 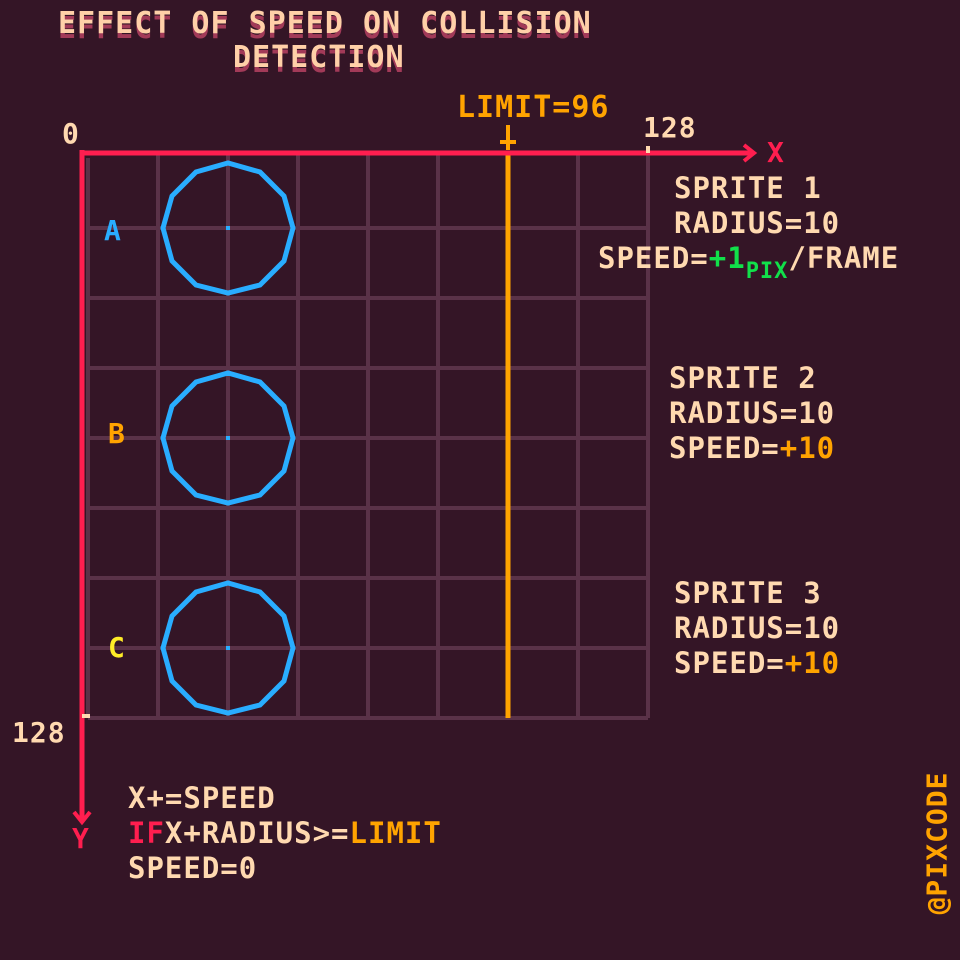 I want to click on code-line-2: IFX+RADIUS>=LIMIT, so click(x=285, y=833).